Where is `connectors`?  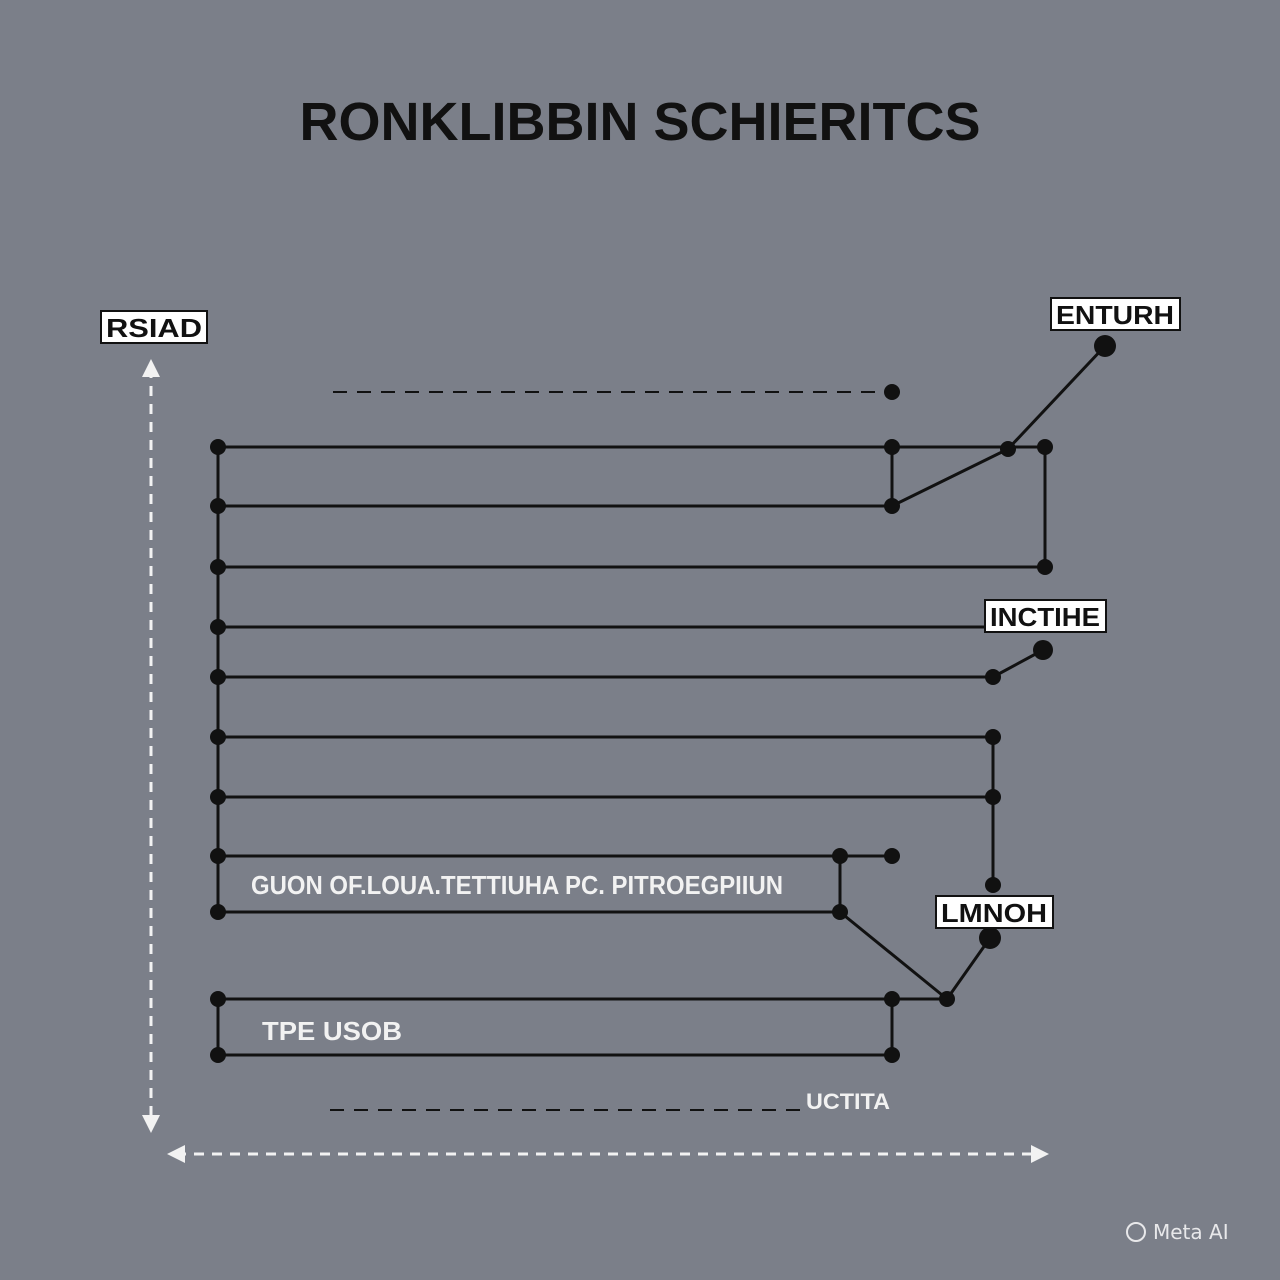
connectors is located at coordinates (972, 699).